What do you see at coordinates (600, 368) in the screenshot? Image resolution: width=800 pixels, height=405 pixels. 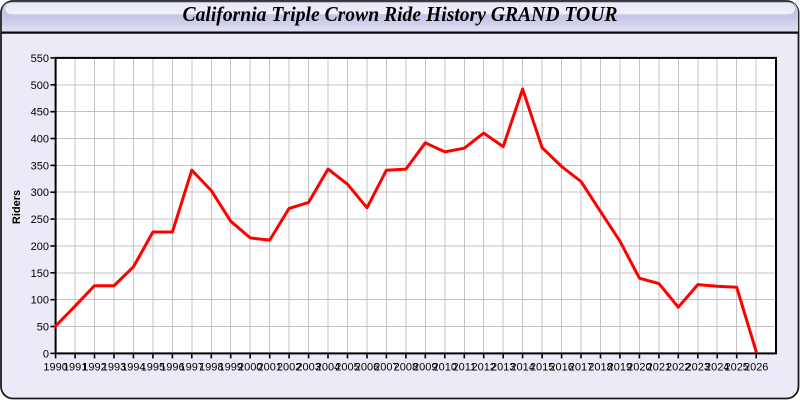 I see `svg-text: 2018` at bounding box center [600, 368].